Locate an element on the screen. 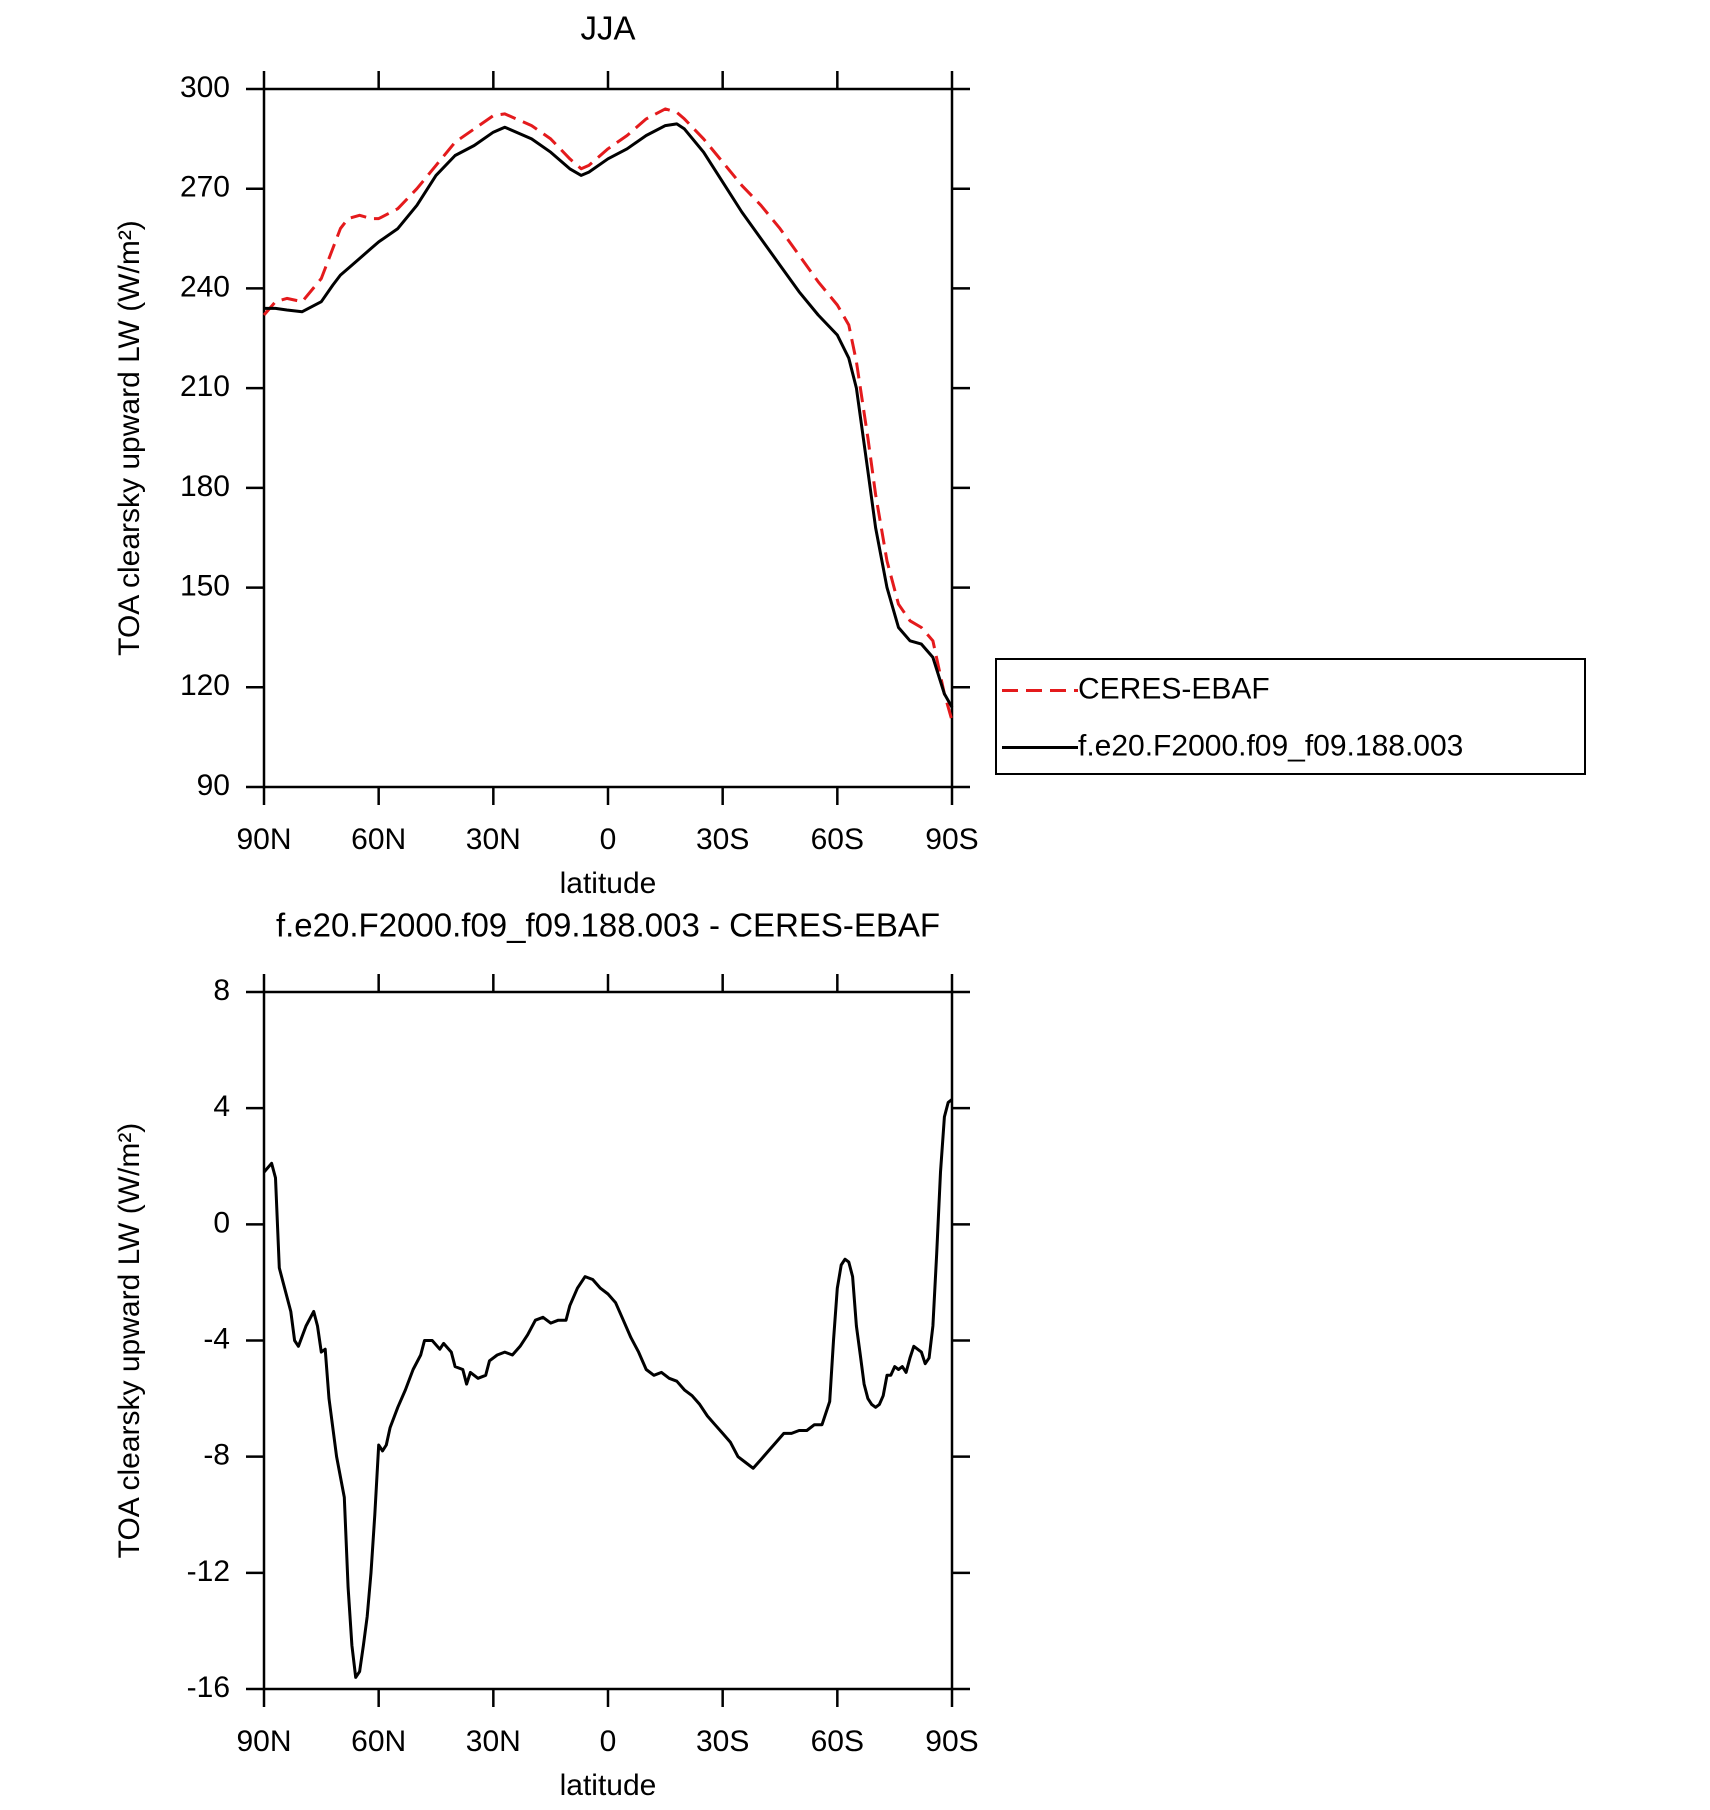  y-tick-label: 120 is located at coordinates (205, 685).